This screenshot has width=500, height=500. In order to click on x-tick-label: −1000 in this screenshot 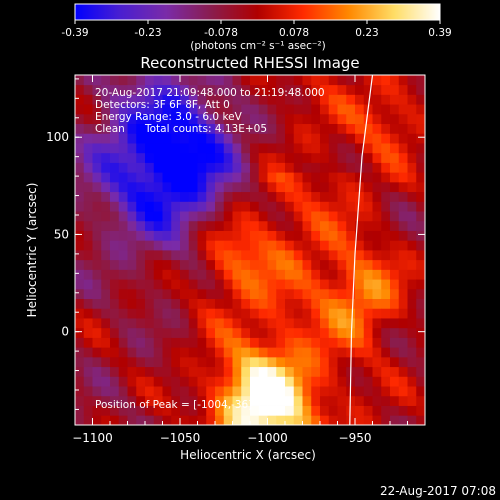, I will do `click(267, 438)`.